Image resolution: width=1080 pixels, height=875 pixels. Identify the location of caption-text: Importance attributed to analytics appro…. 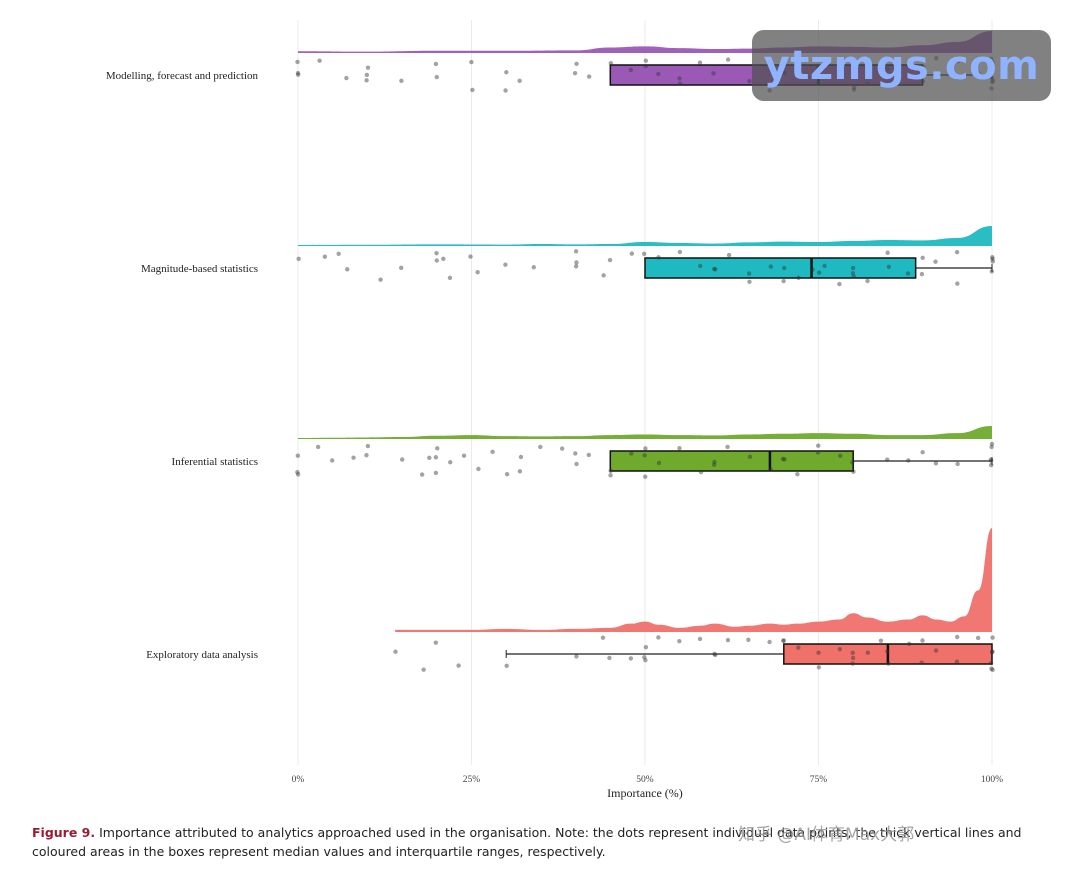
(527, 842).